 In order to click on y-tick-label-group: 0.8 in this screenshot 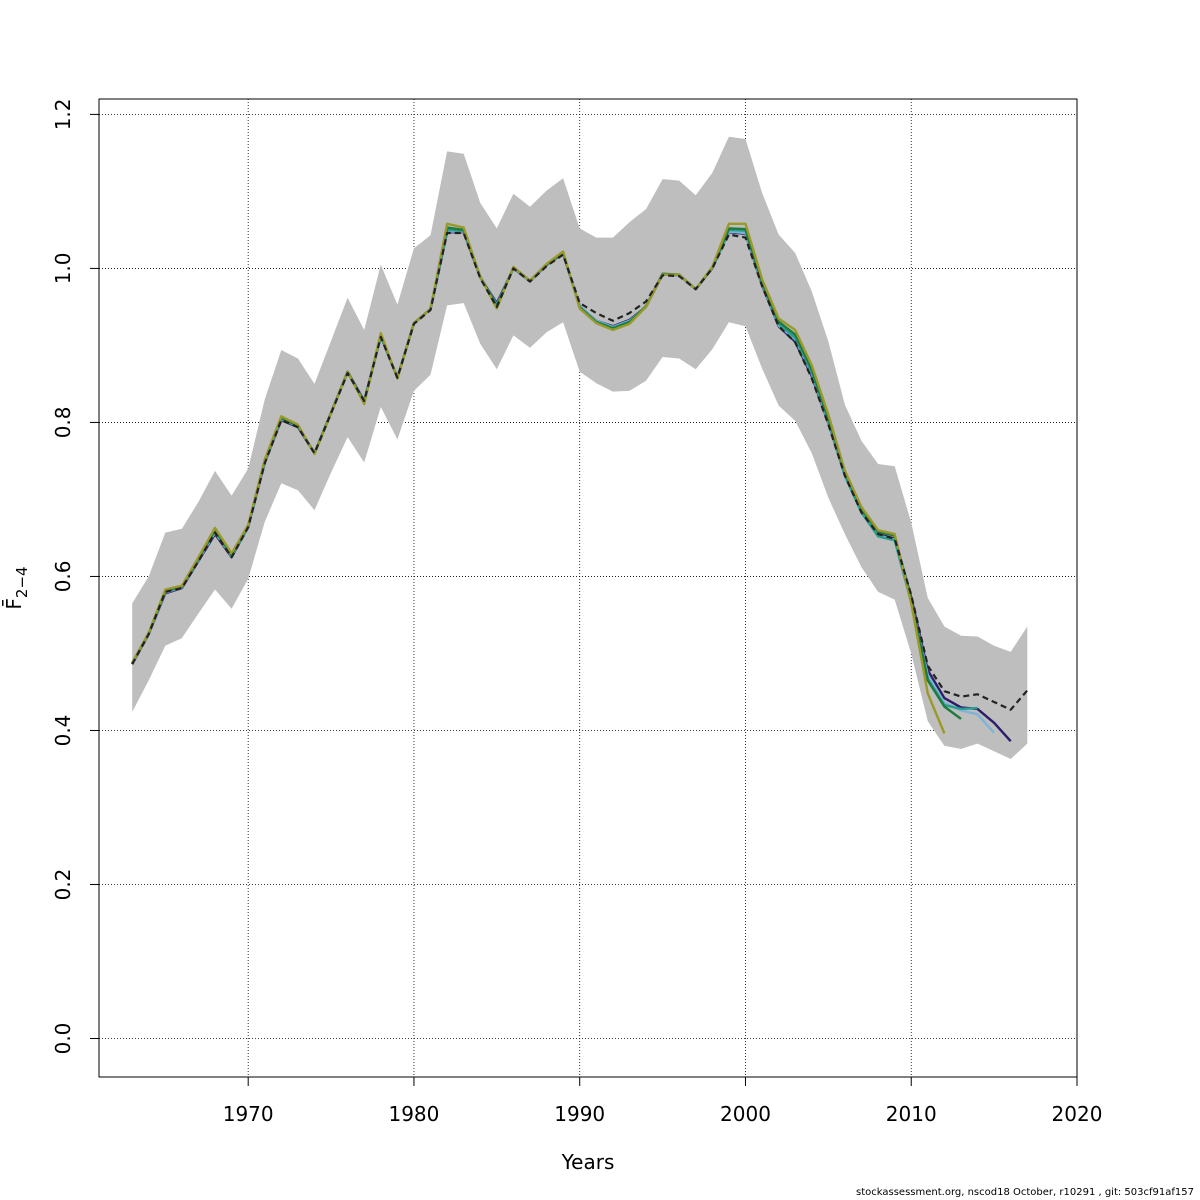, I will do `click(63, 422)`.